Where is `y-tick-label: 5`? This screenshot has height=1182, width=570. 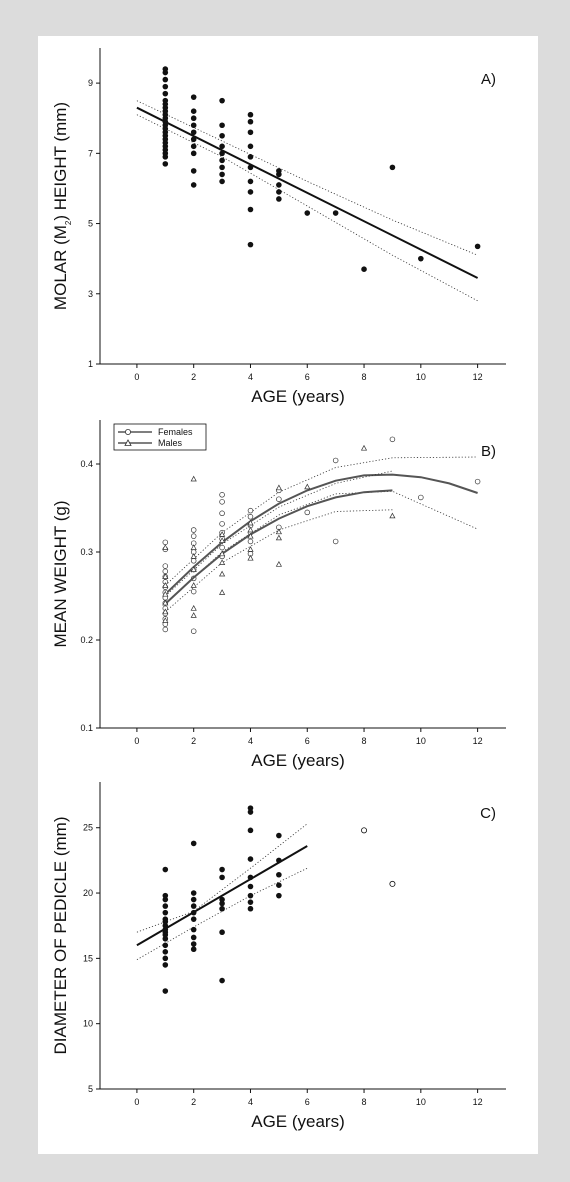 y-tick-label: 5 is located at coordinates (90, 224).